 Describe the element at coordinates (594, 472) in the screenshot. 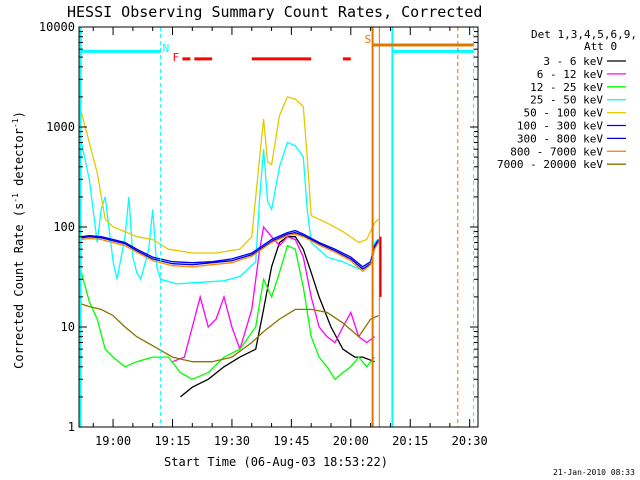

I see `timestamp: 21-Jan-2010 08:33` at that location.